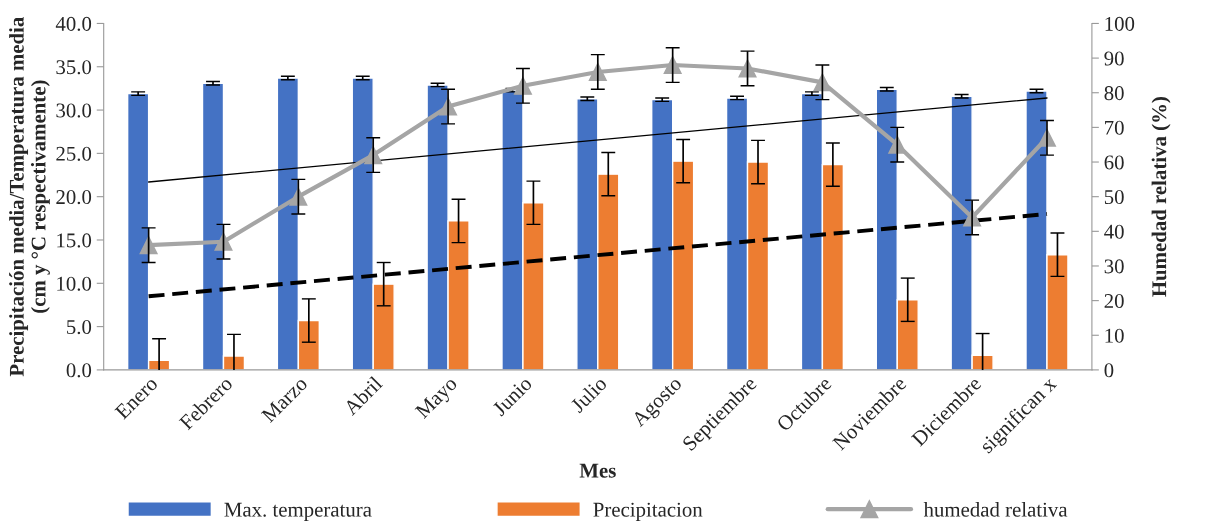 The height and width of the screenshot is (521, 1220). I want to click on y2-tick-label: 60, so click(1114, 162).